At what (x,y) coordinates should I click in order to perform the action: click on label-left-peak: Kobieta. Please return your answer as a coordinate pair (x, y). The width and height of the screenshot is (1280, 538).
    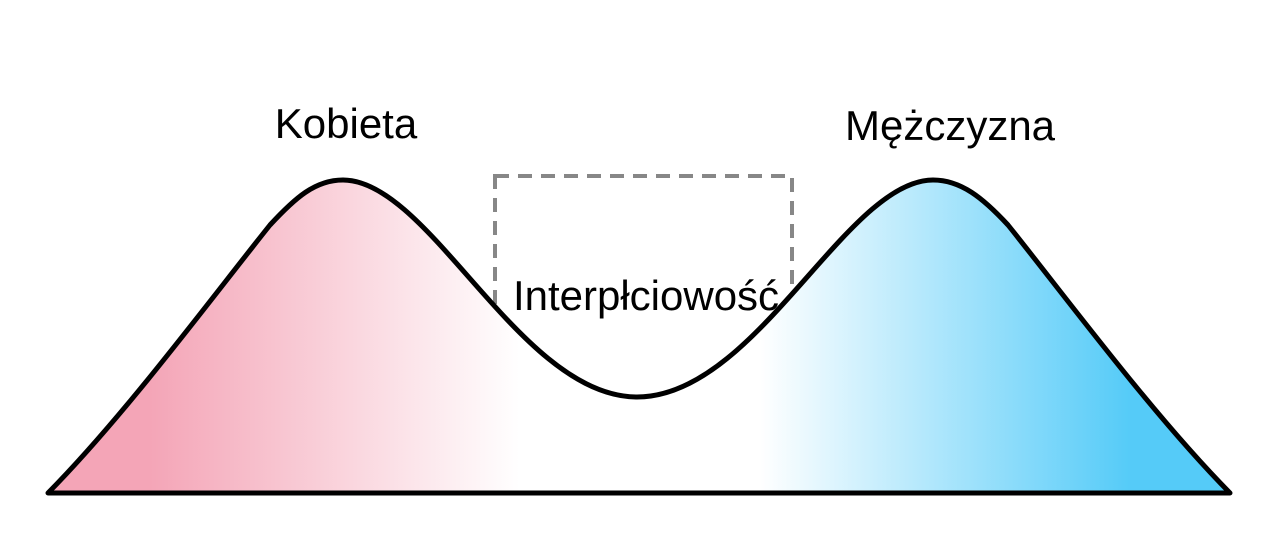
    Looking at the image, I should click on (346, 123).